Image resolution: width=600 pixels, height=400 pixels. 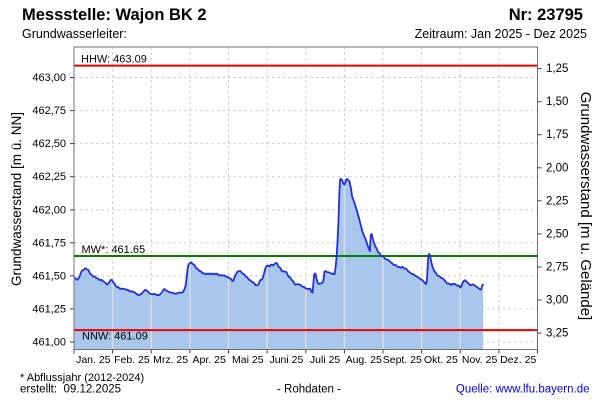 I want to click on svg-text: Okt. 25, so click(x=441, y=360).